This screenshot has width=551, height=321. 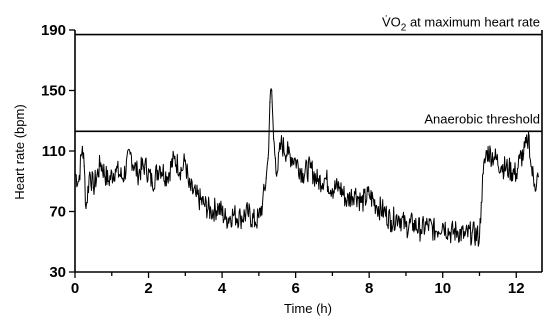 What do you see at coordinates (295, 288) in the screenshot?
I see `x-tick-label-6: 6` at bounding box center [295, 288].